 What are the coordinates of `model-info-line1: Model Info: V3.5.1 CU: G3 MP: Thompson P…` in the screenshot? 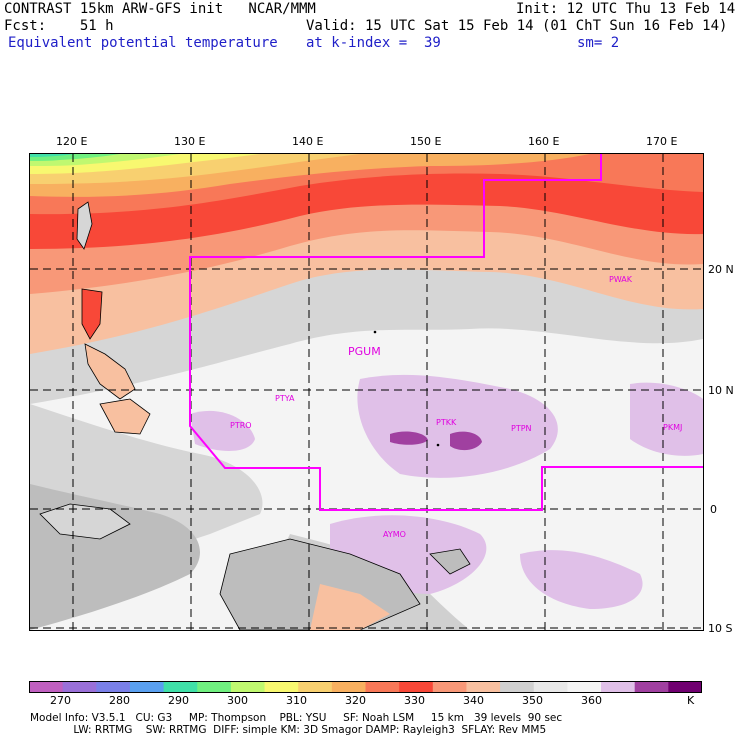 It's located at (296, 718).